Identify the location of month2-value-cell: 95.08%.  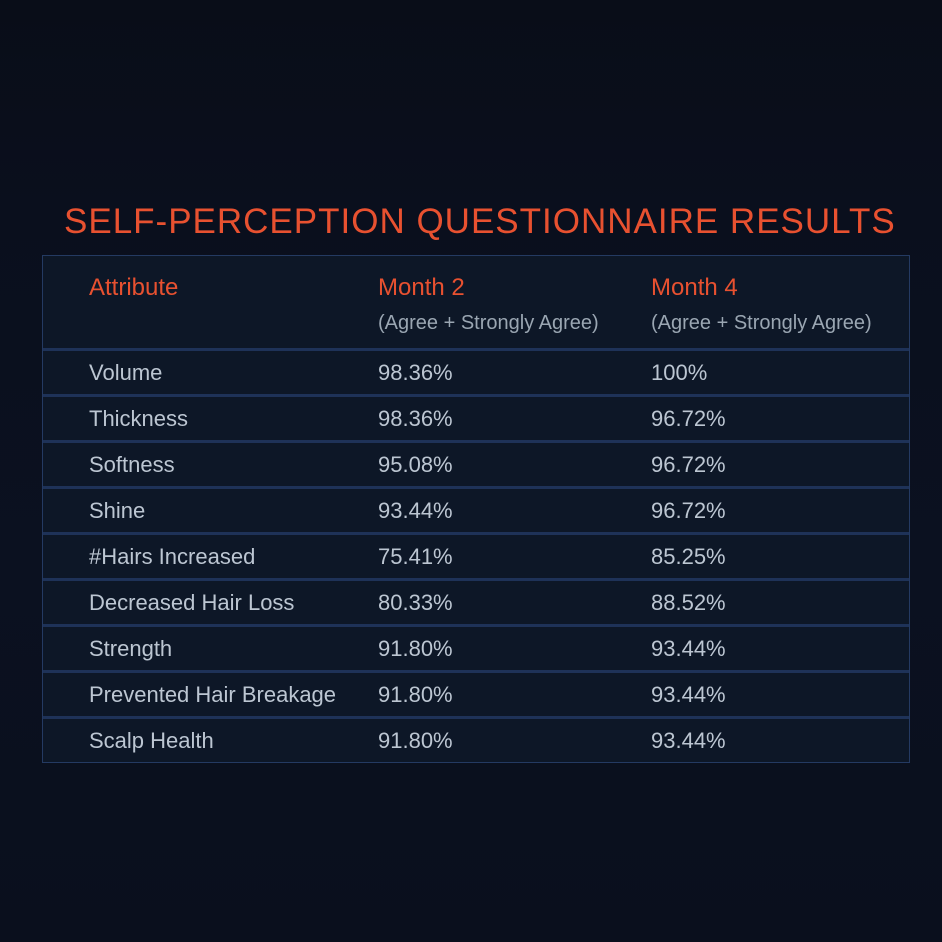
(415, 464).